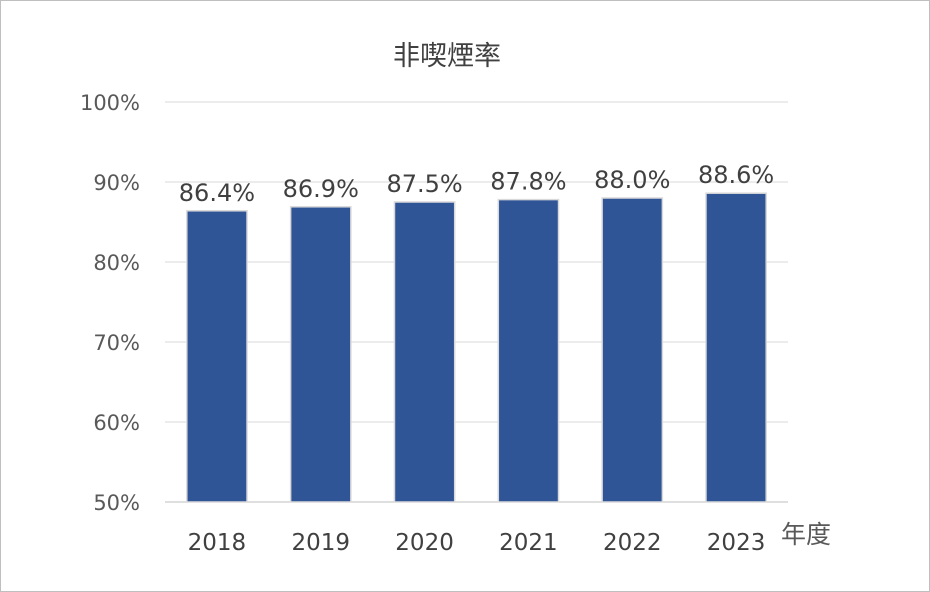 Image resolution: width=930 pixels, height=592 pixels. I want to click on bar-2022, so click(632, 350).